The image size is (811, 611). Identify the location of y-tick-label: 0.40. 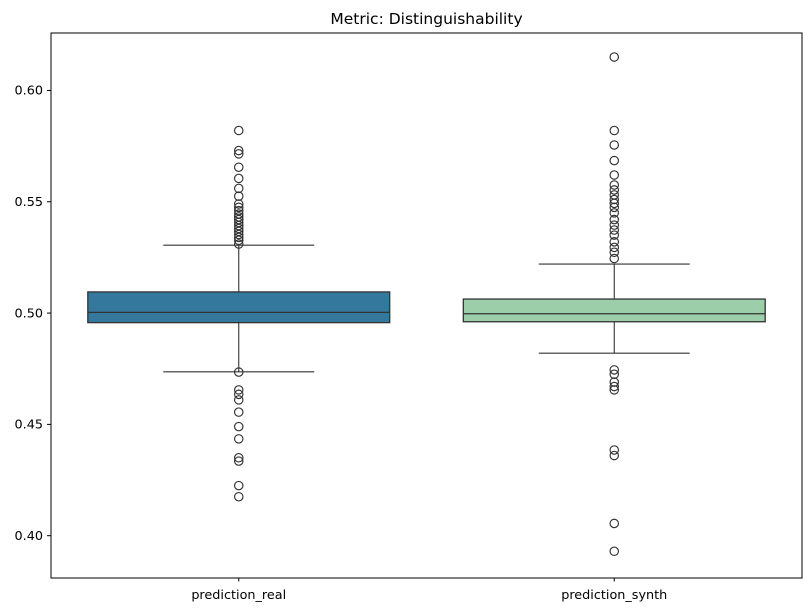
(29, 536).